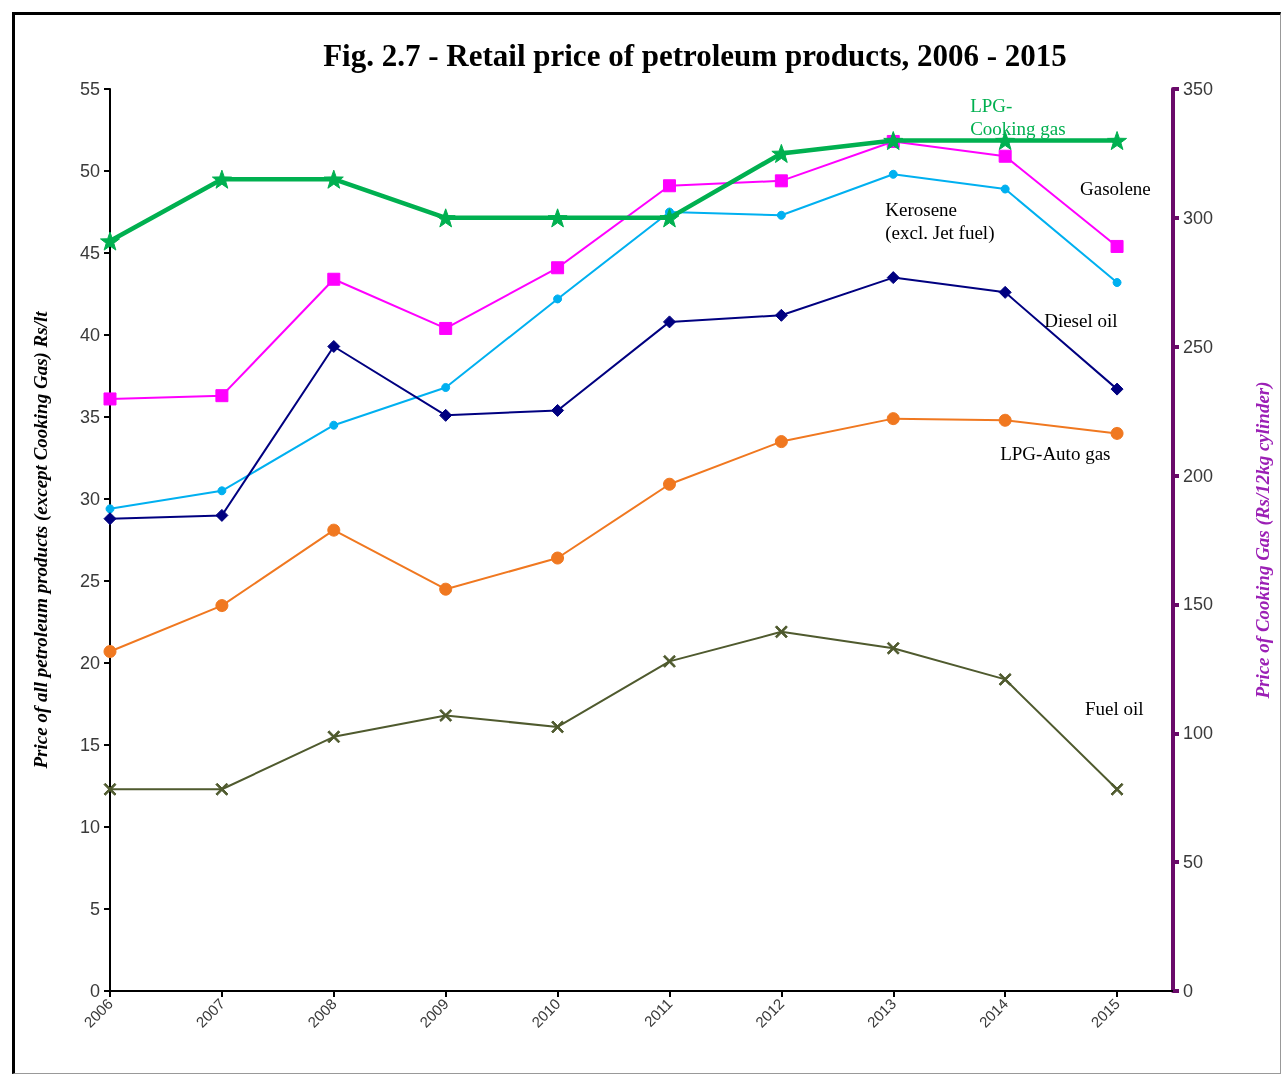 Image resolution: width=1281 pixels, height=1074 pixels. Describe the element at coordinates (89, 499) in the screenshot. I see `y-tick-label: 30` at that location.